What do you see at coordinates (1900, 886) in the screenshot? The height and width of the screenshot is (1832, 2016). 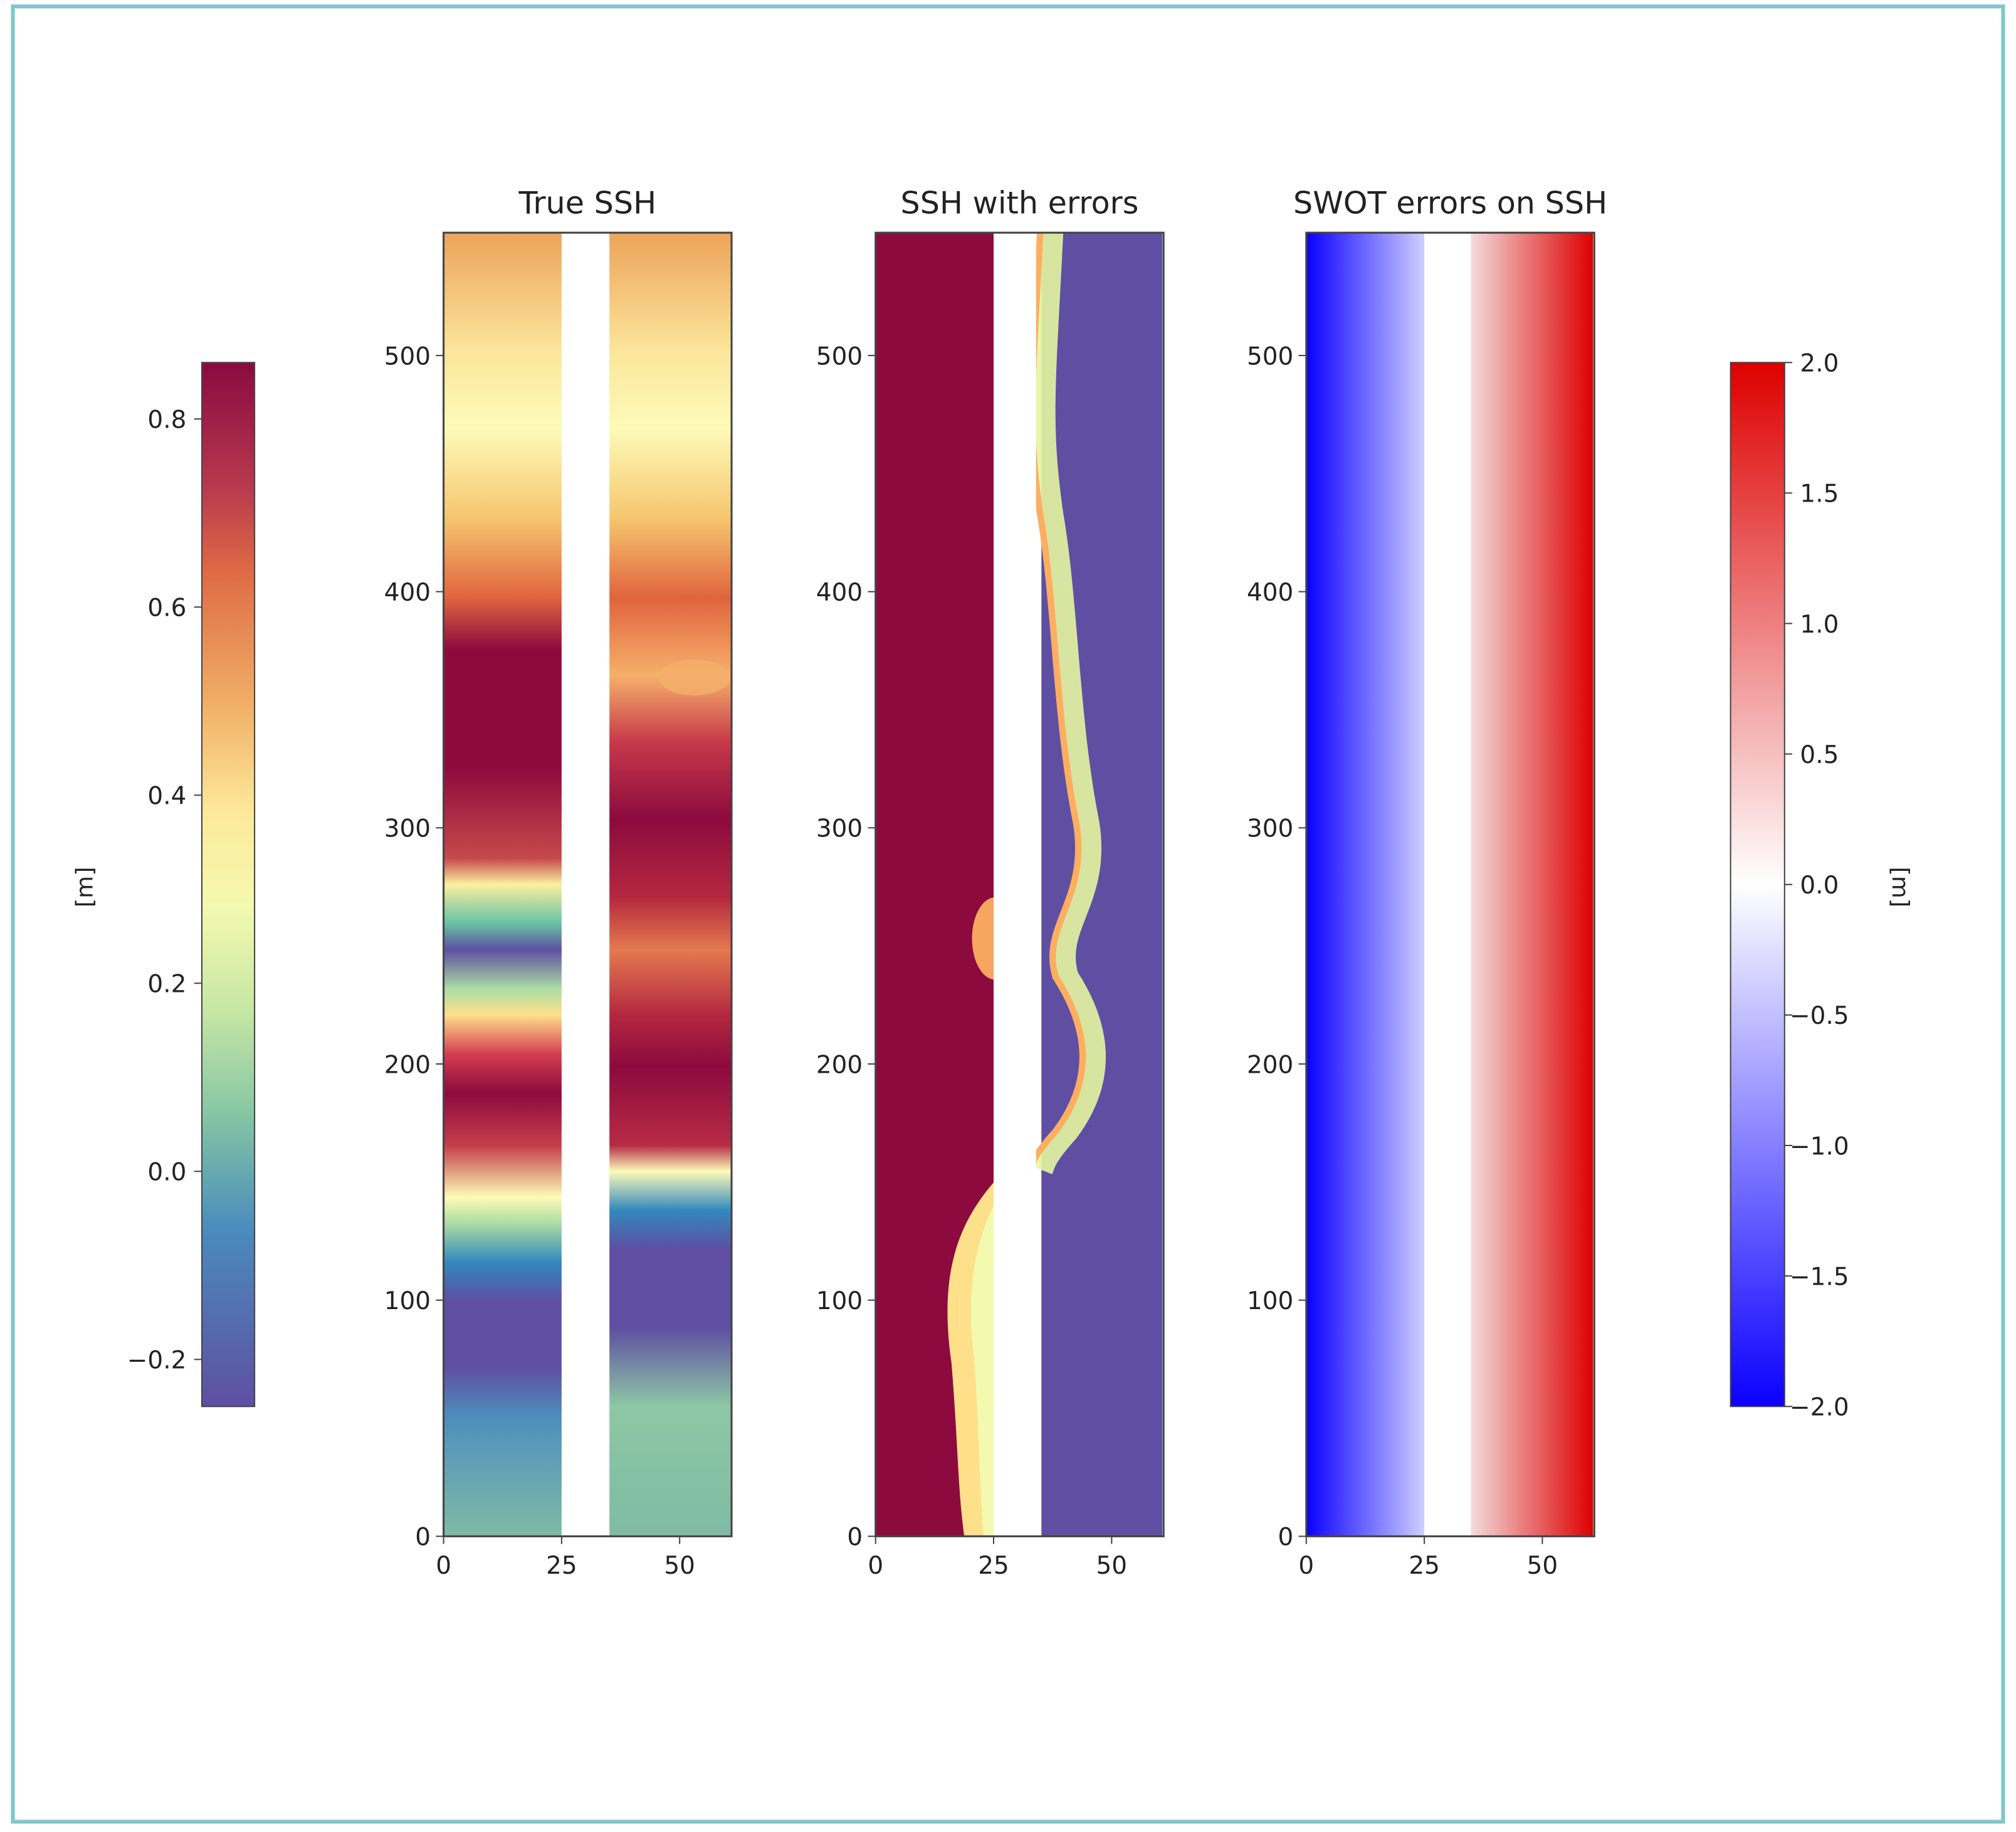 I see `colorbar-right-label: [m]` at bounding box center [1900, 886].